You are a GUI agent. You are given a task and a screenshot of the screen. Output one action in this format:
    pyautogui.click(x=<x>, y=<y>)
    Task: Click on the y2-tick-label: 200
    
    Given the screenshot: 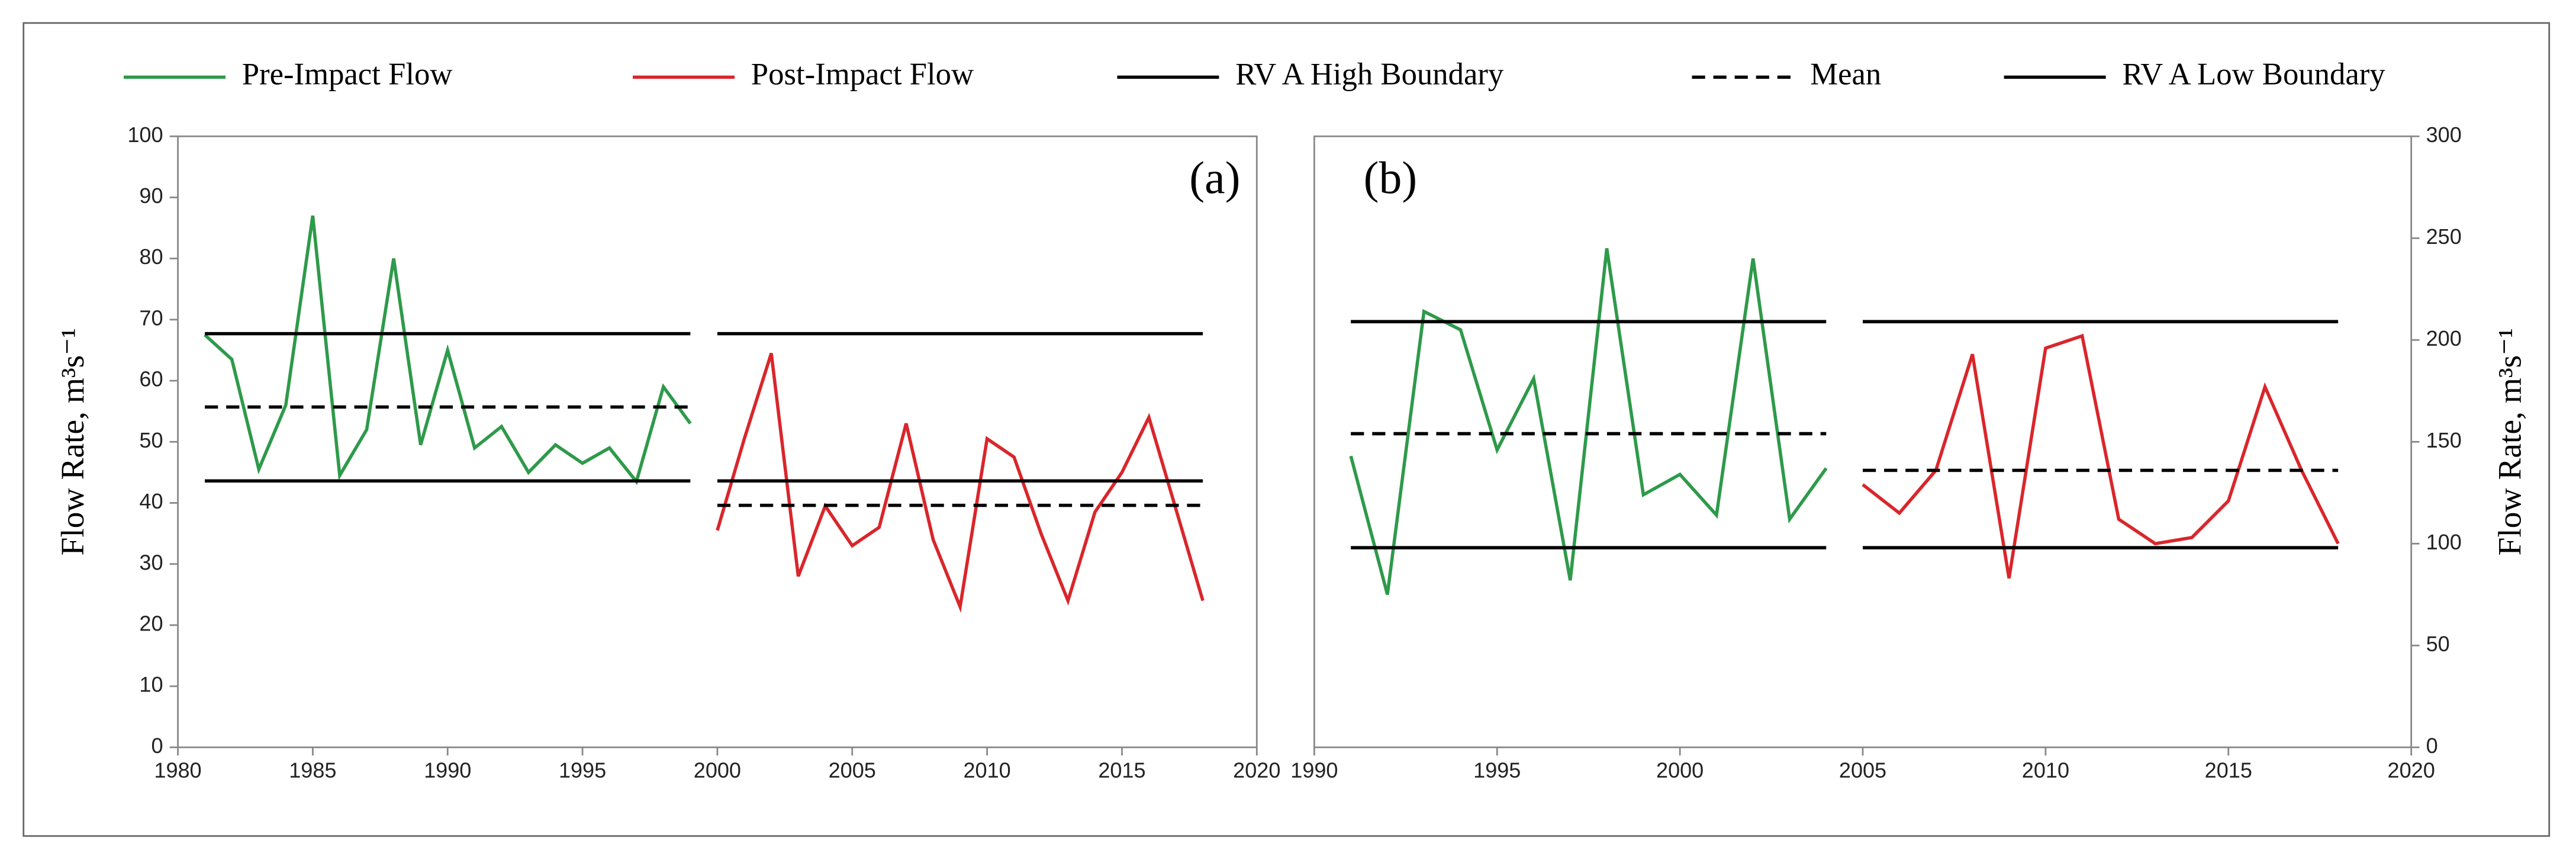 What is the action you would take?
    pyautogui.click(x=2444, y=338)
    